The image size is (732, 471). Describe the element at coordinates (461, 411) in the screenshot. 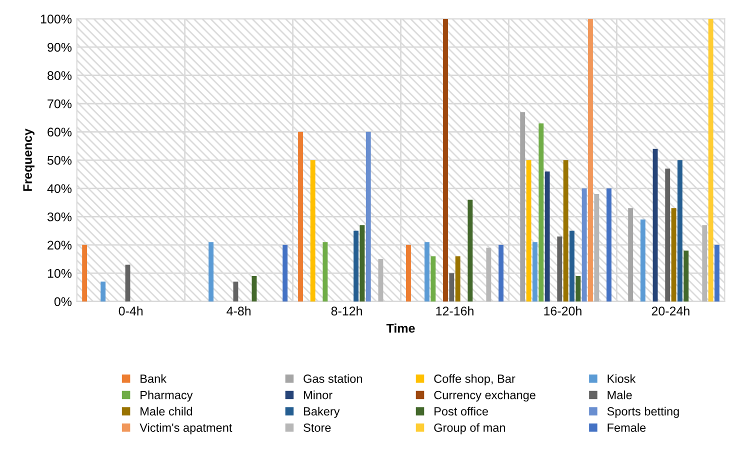

I see `legend-label: Post office` at that location.